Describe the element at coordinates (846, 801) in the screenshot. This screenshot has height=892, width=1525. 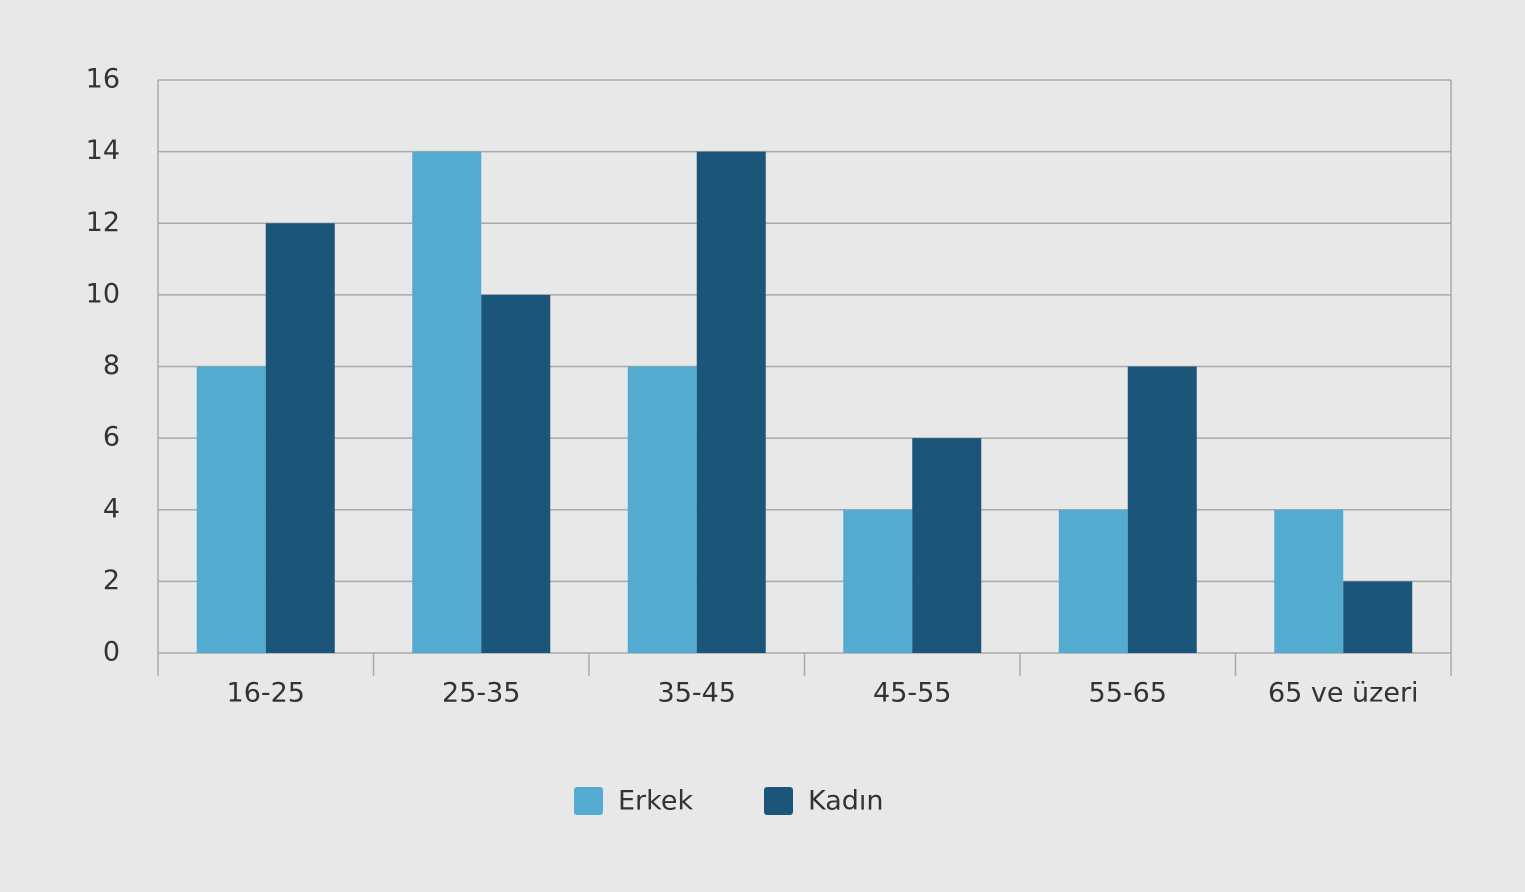
I see `legend-label: Kadın` at that location.